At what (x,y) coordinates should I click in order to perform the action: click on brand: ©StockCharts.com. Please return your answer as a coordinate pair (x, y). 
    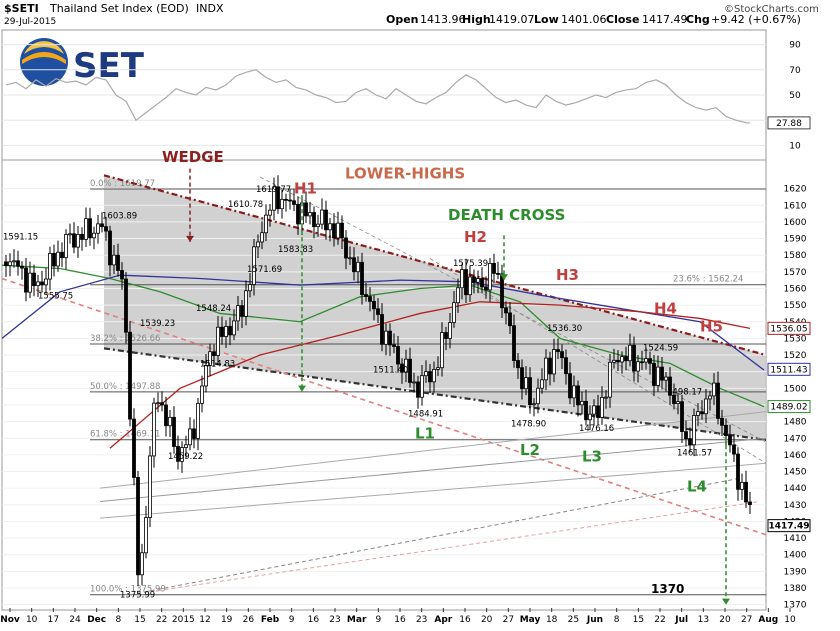
    Looking at the image, I should click on (771, 9).